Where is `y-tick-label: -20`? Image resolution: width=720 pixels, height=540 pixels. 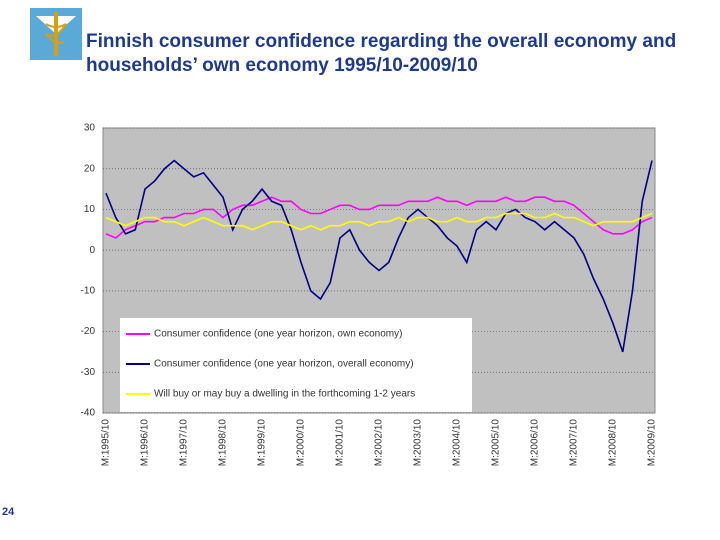 y-tick-label: -20 is located at coordinates (88, 331).